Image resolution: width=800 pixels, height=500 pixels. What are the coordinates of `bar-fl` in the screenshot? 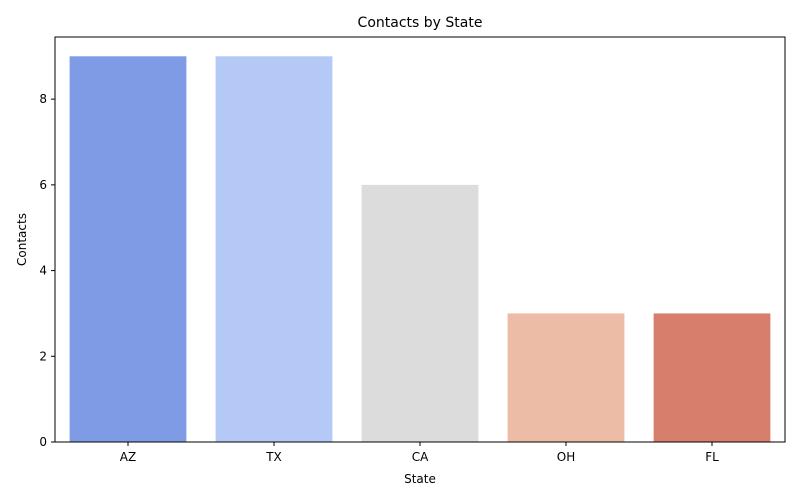 It's located at (712, 377).